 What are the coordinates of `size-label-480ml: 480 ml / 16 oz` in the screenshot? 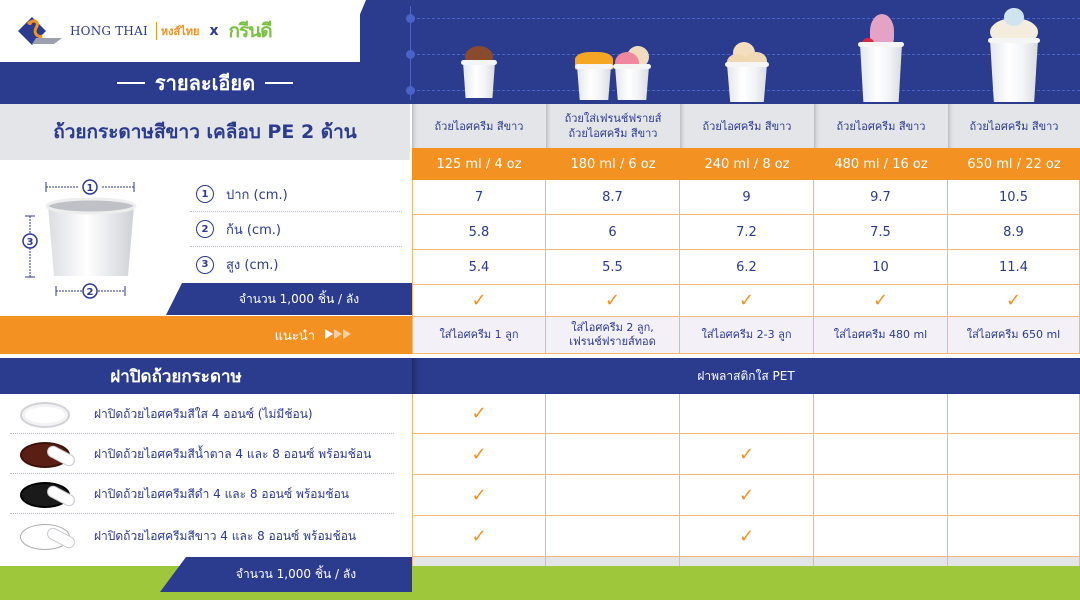 It's located at (881, 164).